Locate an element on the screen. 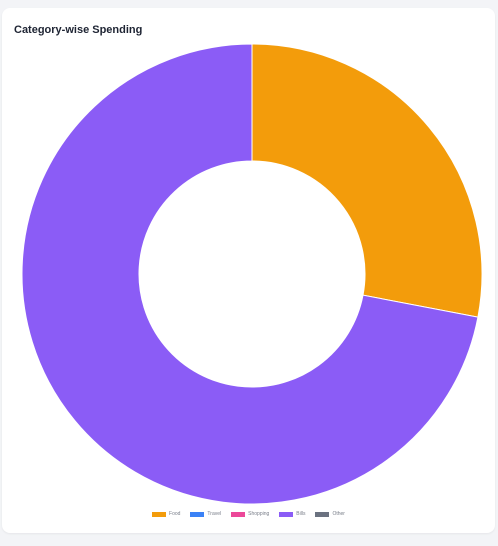 This screenshot has width=498, height=546. legend-item-bills: Bills is located at coordinates (292, 514).